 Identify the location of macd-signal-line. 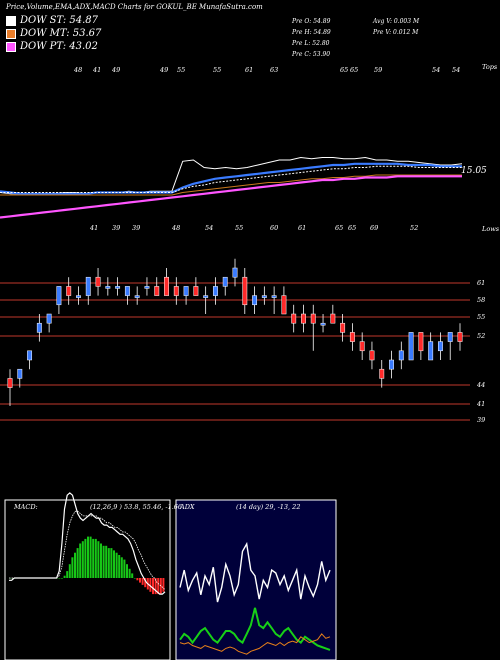
(87, 550).